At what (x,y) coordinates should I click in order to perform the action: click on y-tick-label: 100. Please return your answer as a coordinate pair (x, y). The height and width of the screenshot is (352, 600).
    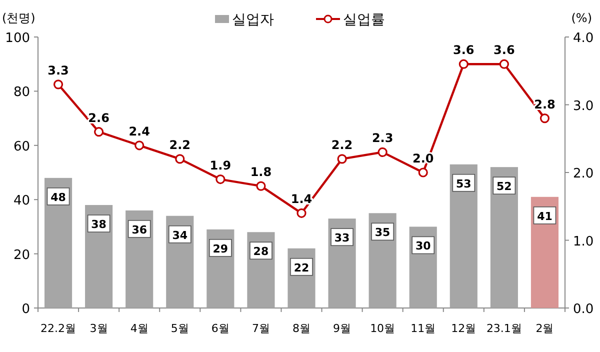
    Looking at the image, I should click on (17, 38).